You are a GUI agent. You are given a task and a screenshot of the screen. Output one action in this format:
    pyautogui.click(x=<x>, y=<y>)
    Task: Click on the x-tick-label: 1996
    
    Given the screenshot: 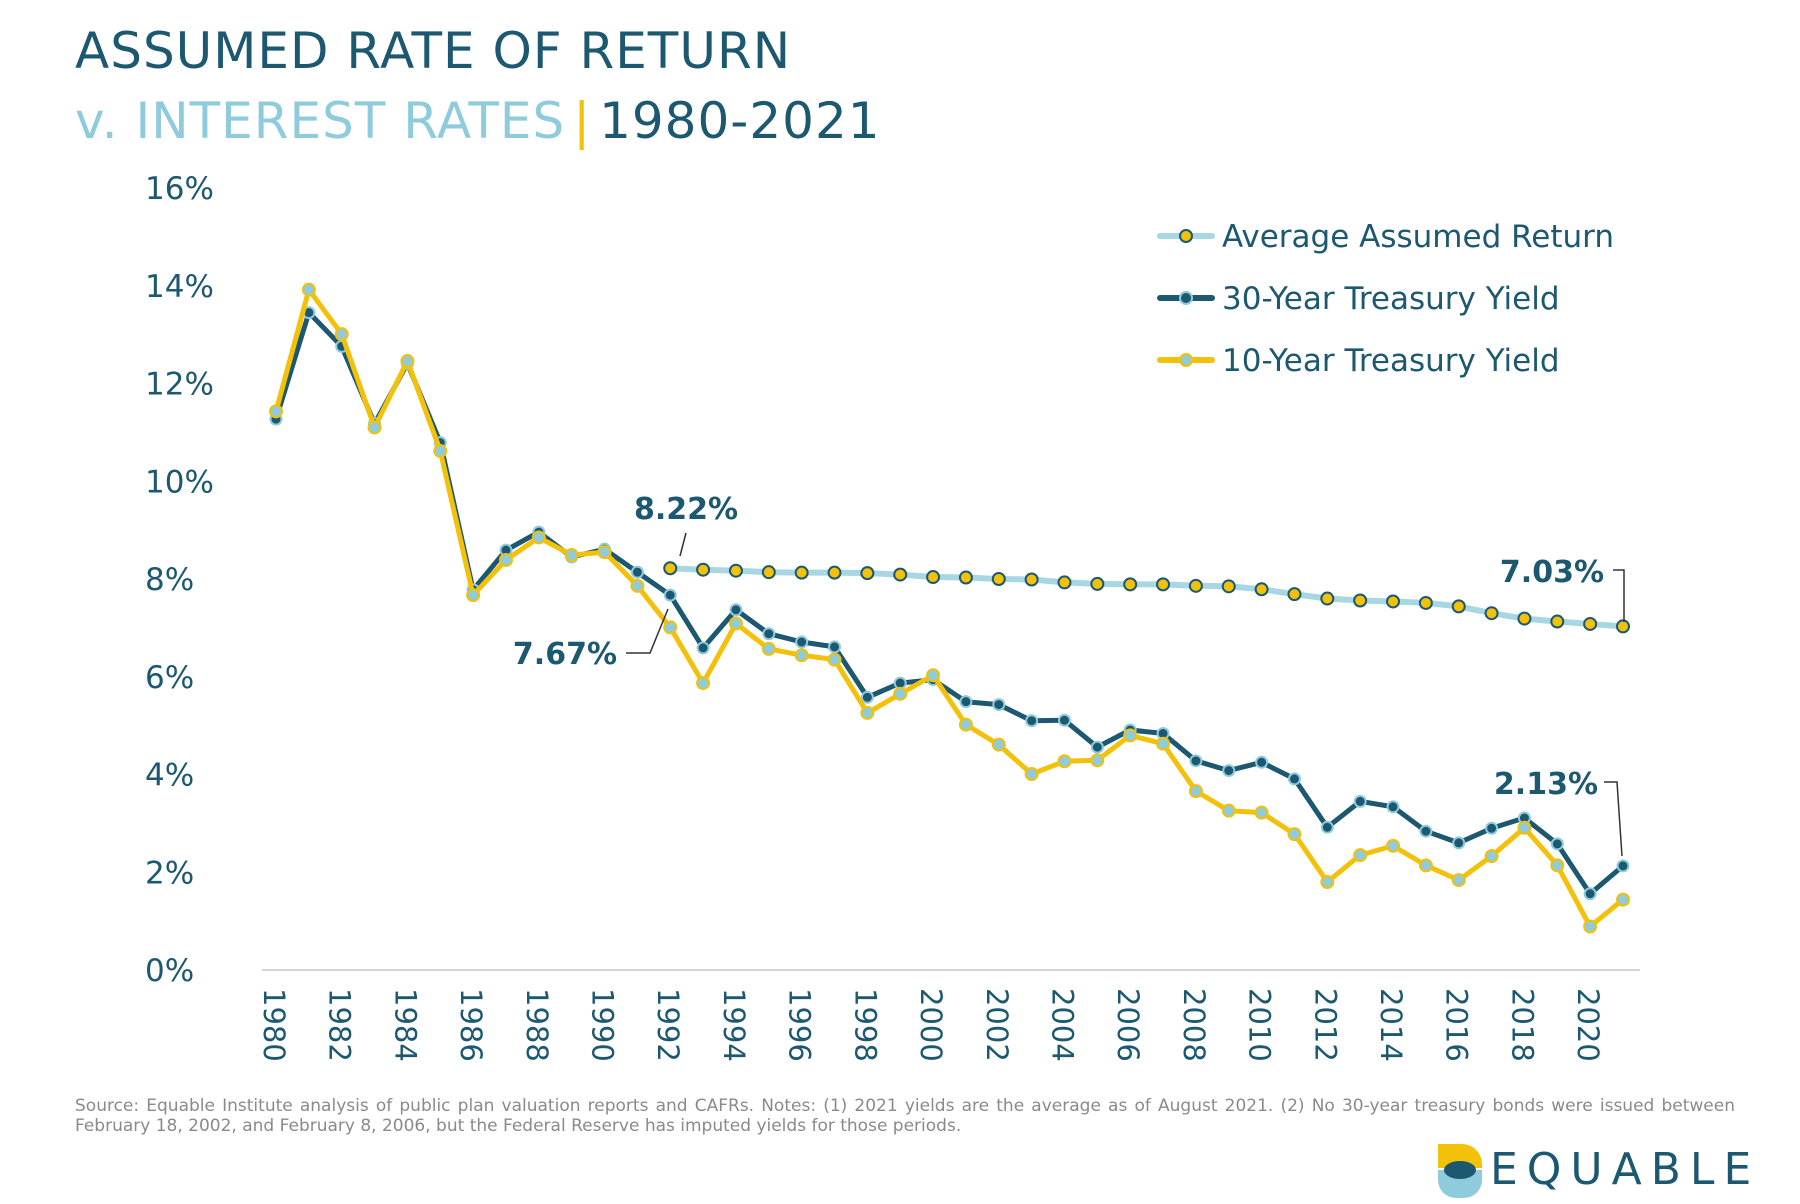 What is the action you would take?
    pyautogui.click(x=800, y=1025)
    